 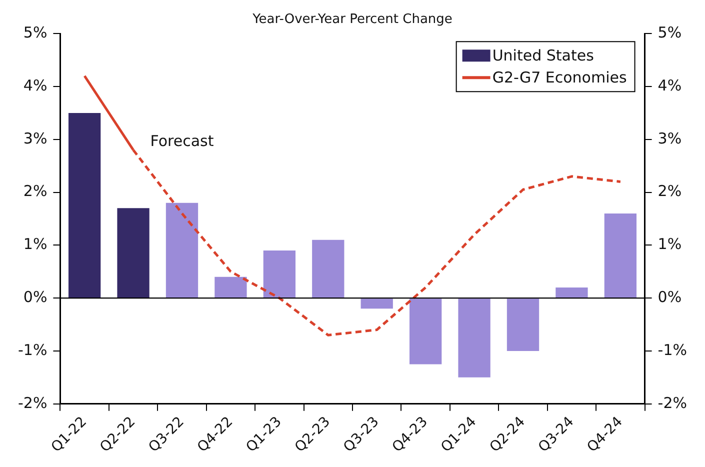 What do you see at coordinates (33, 349) in the screenshot?
I see `y-tick-label: -1%` at bounding box center [33, 349].